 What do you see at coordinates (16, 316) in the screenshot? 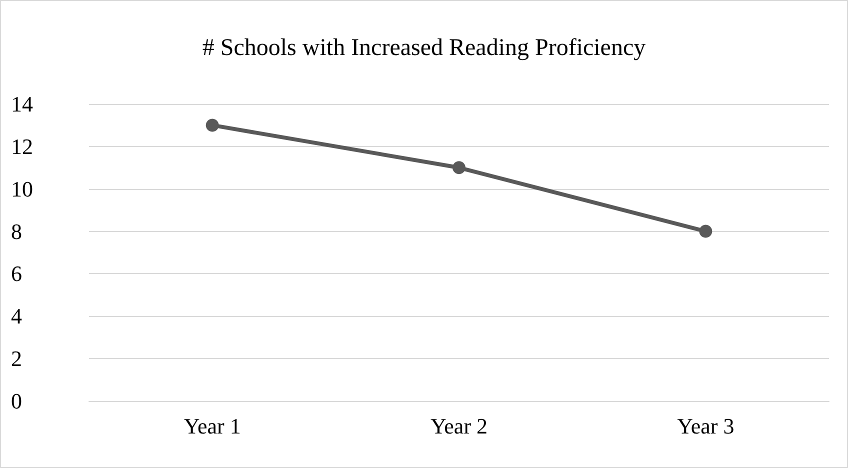
I see `y-tick-label: 4` at bounding box center [16, 316].